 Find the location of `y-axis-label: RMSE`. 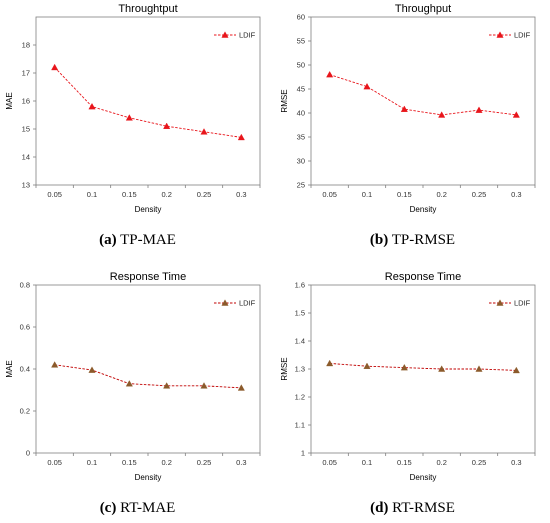

y-axis-label: RMSE is located at coordinates (284, 368).